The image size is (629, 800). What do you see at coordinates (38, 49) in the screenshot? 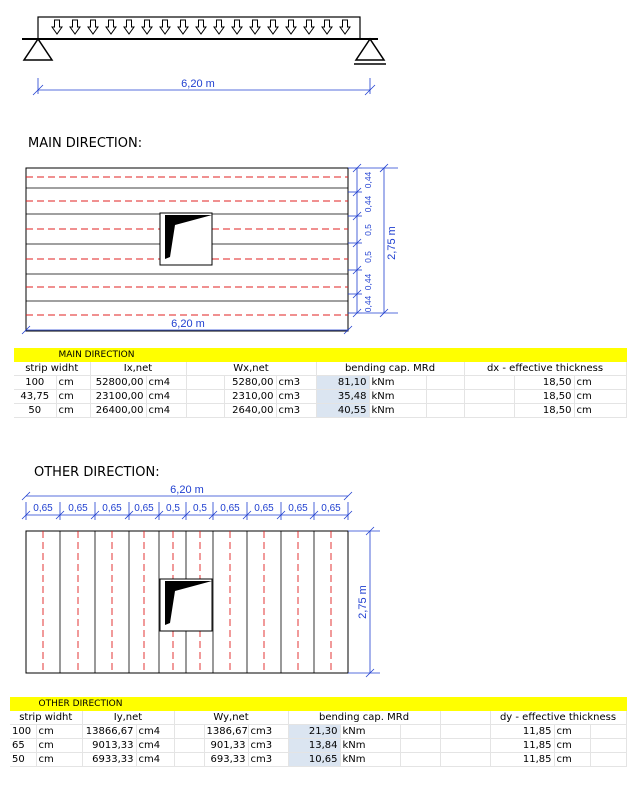
I see `pin-support-left` at bounding box center [38, 49].